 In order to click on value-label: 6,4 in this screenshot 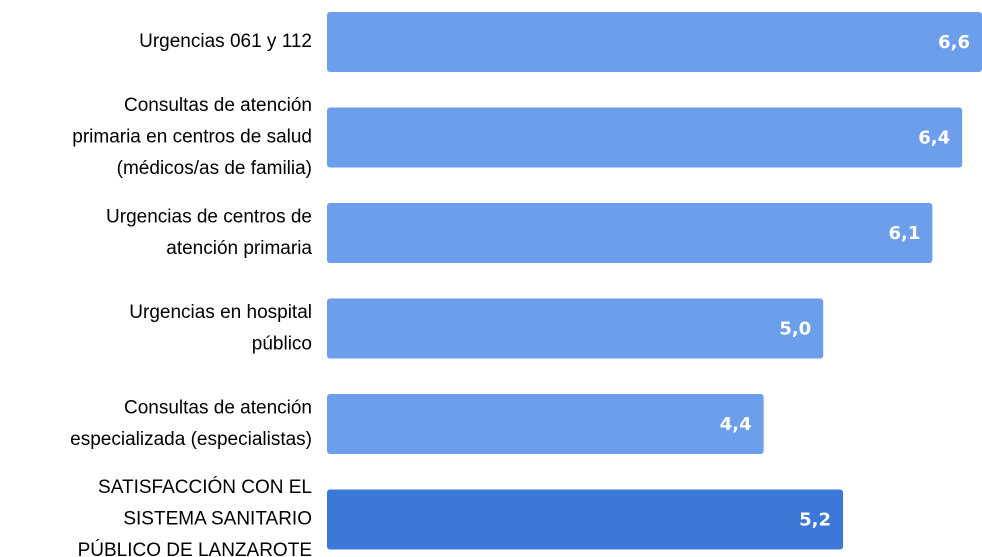, I will do `click(934, 138)`.